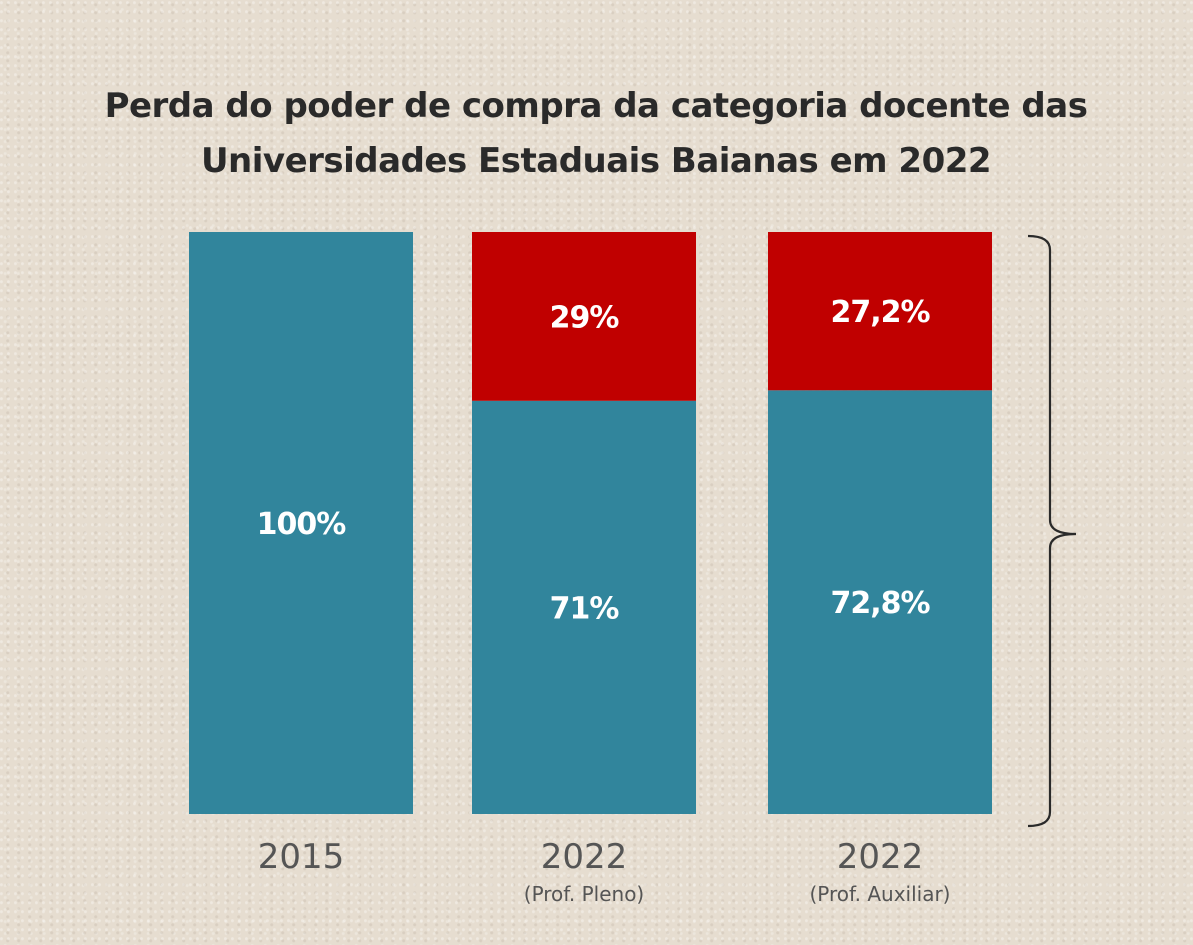  What do you see at coordinates (880, 894) in the screenshot?
I see `category-sublabel: (Prof. Auxiliar)` at bounding box center [880, 894].